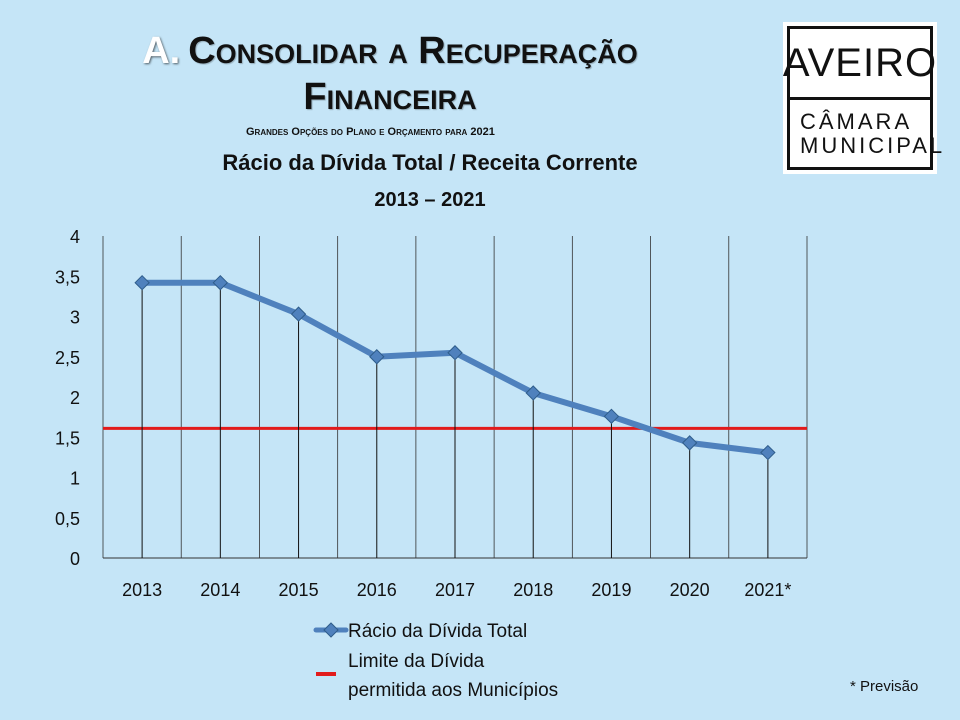  I want to click on y-tick-label: 0,5, so click(67, 519).